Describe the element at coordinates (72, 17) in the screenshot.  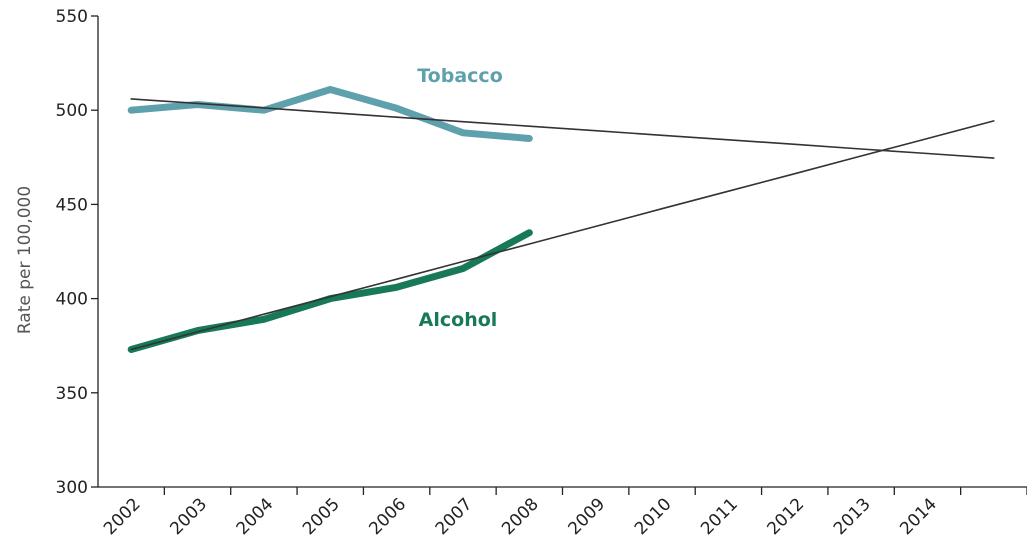
I see `y-tick-label: 550` at that location.